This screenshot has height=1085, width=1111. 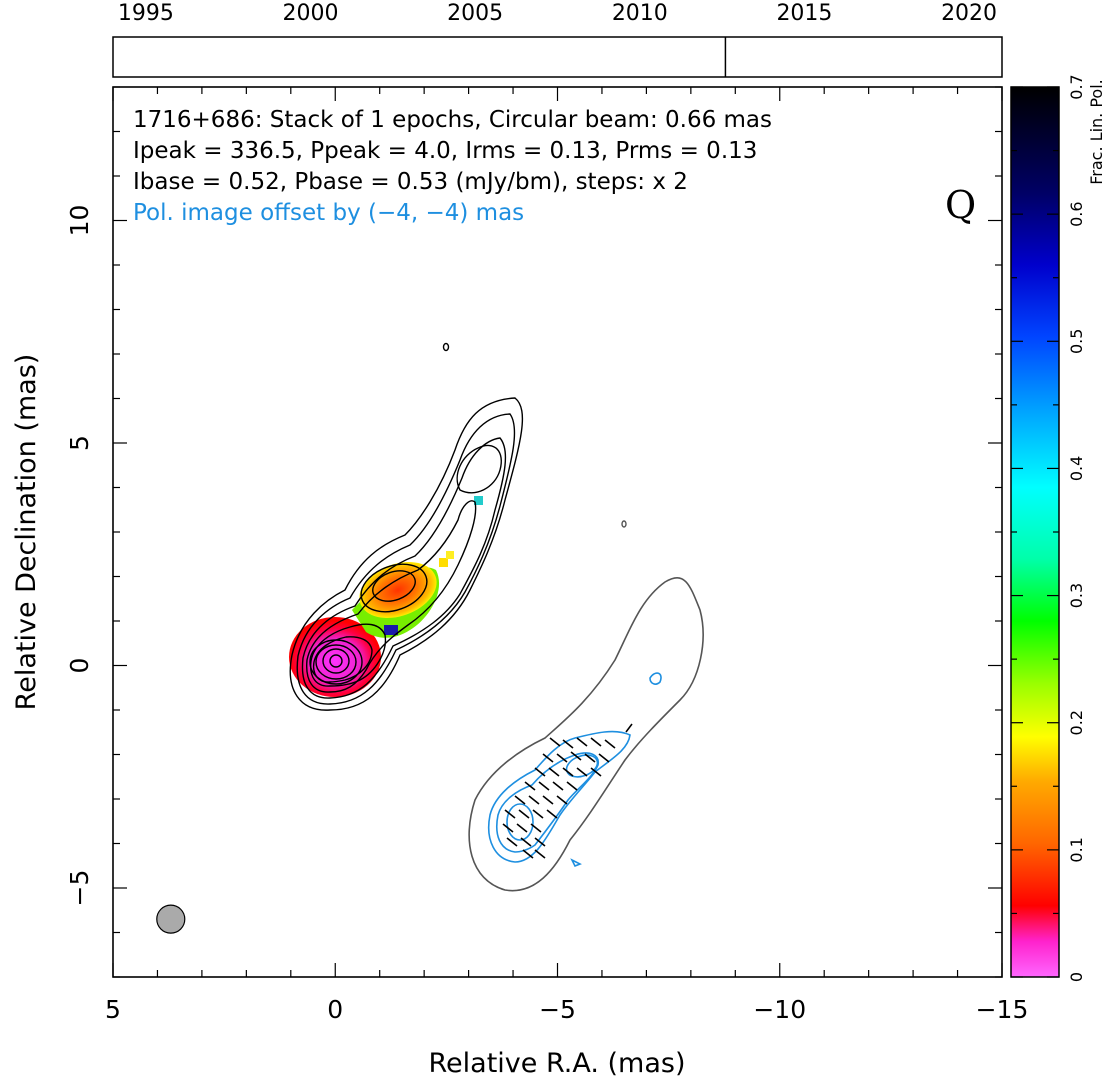 I want to click on colorbar-title: Frac. Lin. Pol., so click(x=1096, y=131).